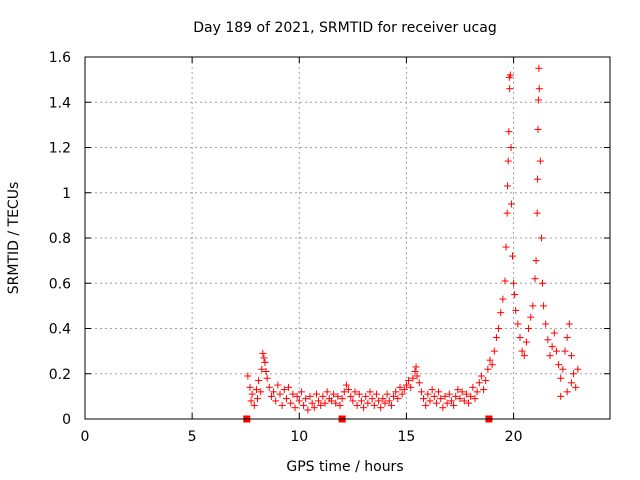 The height and width of the screenshot is (480, 640). Describe the element at coordinates (60, 58) in the screenshot. I see `y-tick-label: 1.6` at that location.